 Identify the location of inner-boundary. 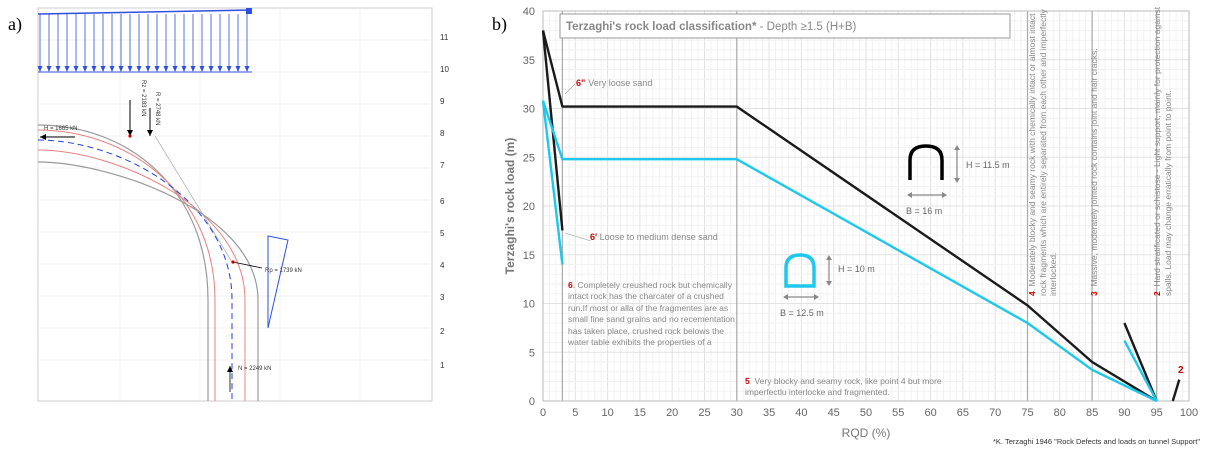
(148, 281).